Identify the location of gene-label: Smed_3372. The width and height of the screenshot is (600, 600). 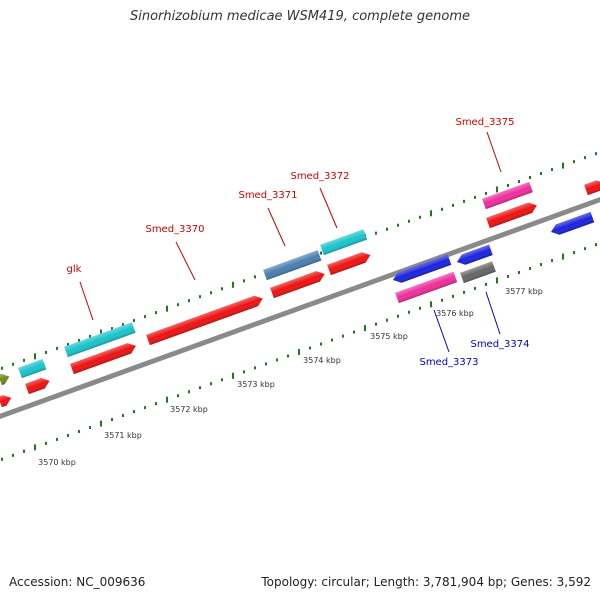
(319, 176).